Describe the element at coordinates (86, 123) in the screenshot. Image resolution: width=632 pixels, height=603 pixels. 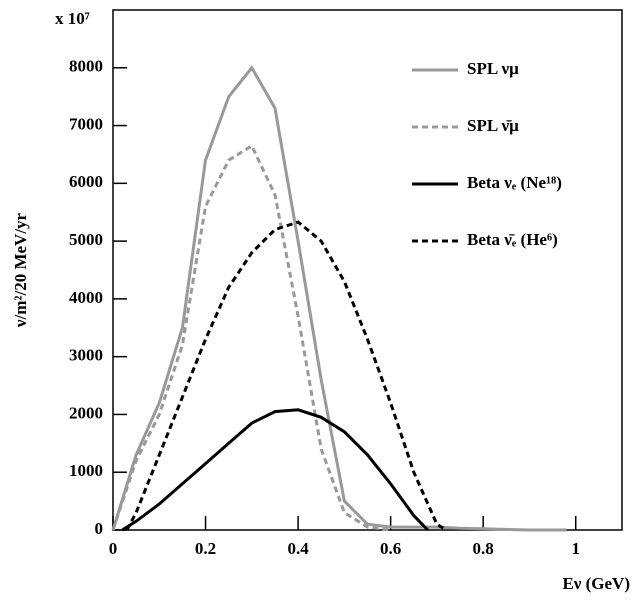
I see `y-tick-label: 7000` at that location.